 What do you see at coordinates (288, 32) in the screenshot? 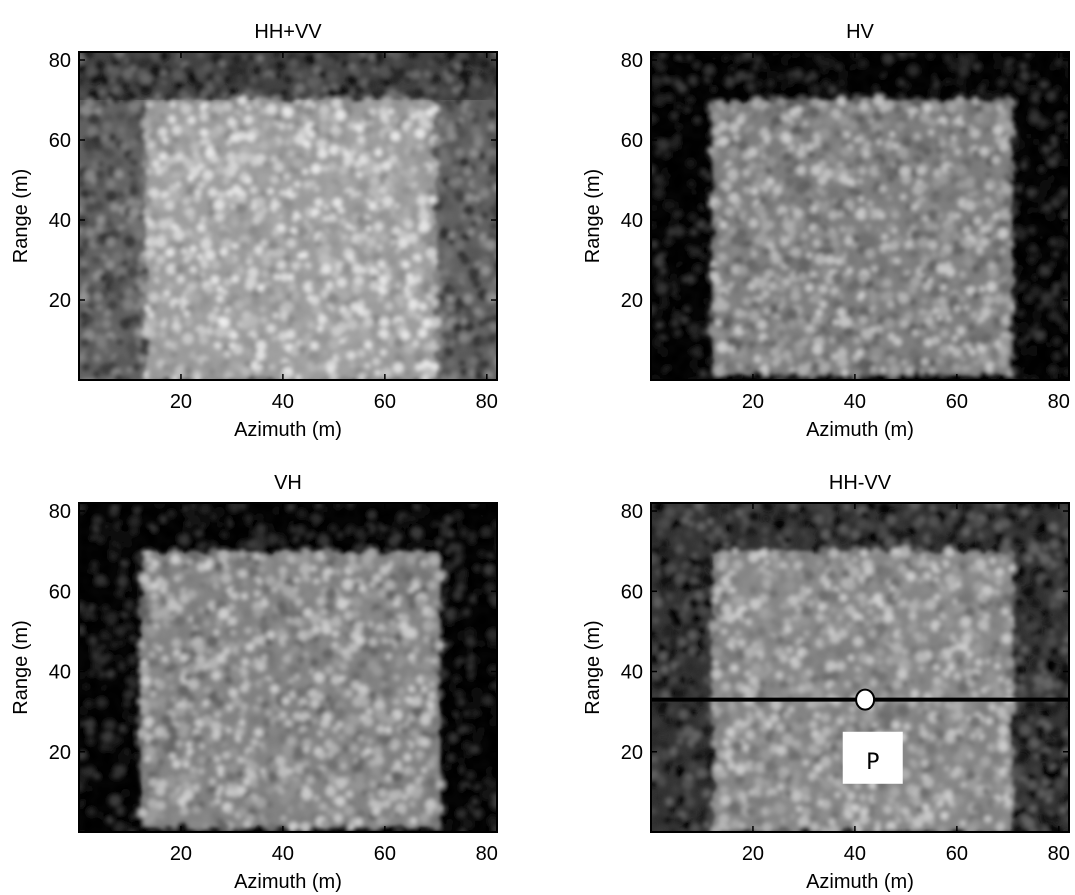
I see `panel-title: HH+VV` at bounding box center [288, 32].